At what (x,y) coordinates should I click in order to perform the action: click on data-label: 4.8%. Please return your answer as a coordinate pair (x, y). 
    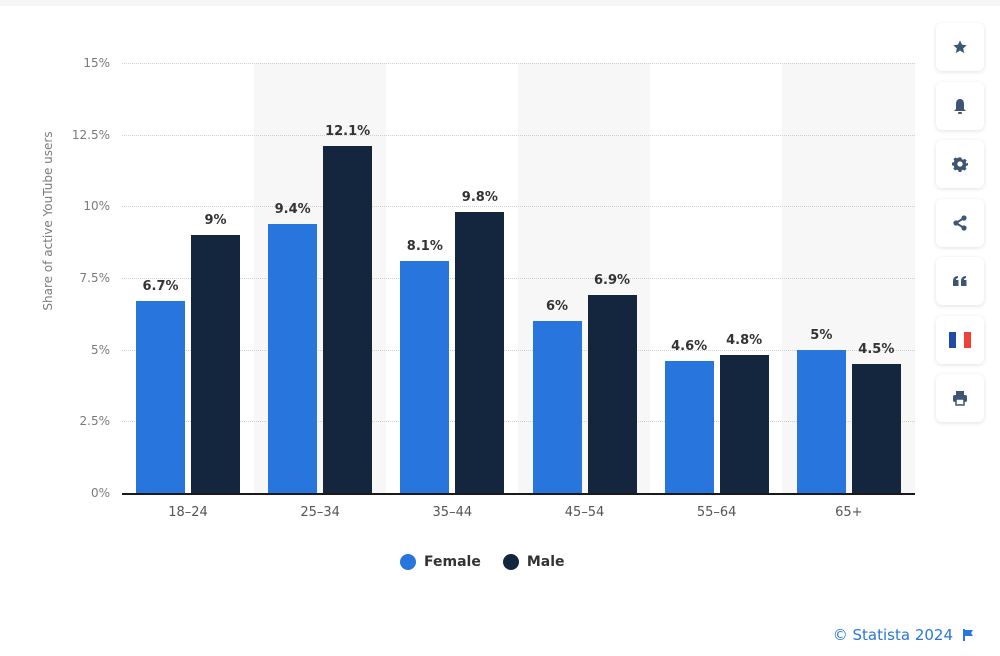
    Looking at the image, I should click on (744, 341).